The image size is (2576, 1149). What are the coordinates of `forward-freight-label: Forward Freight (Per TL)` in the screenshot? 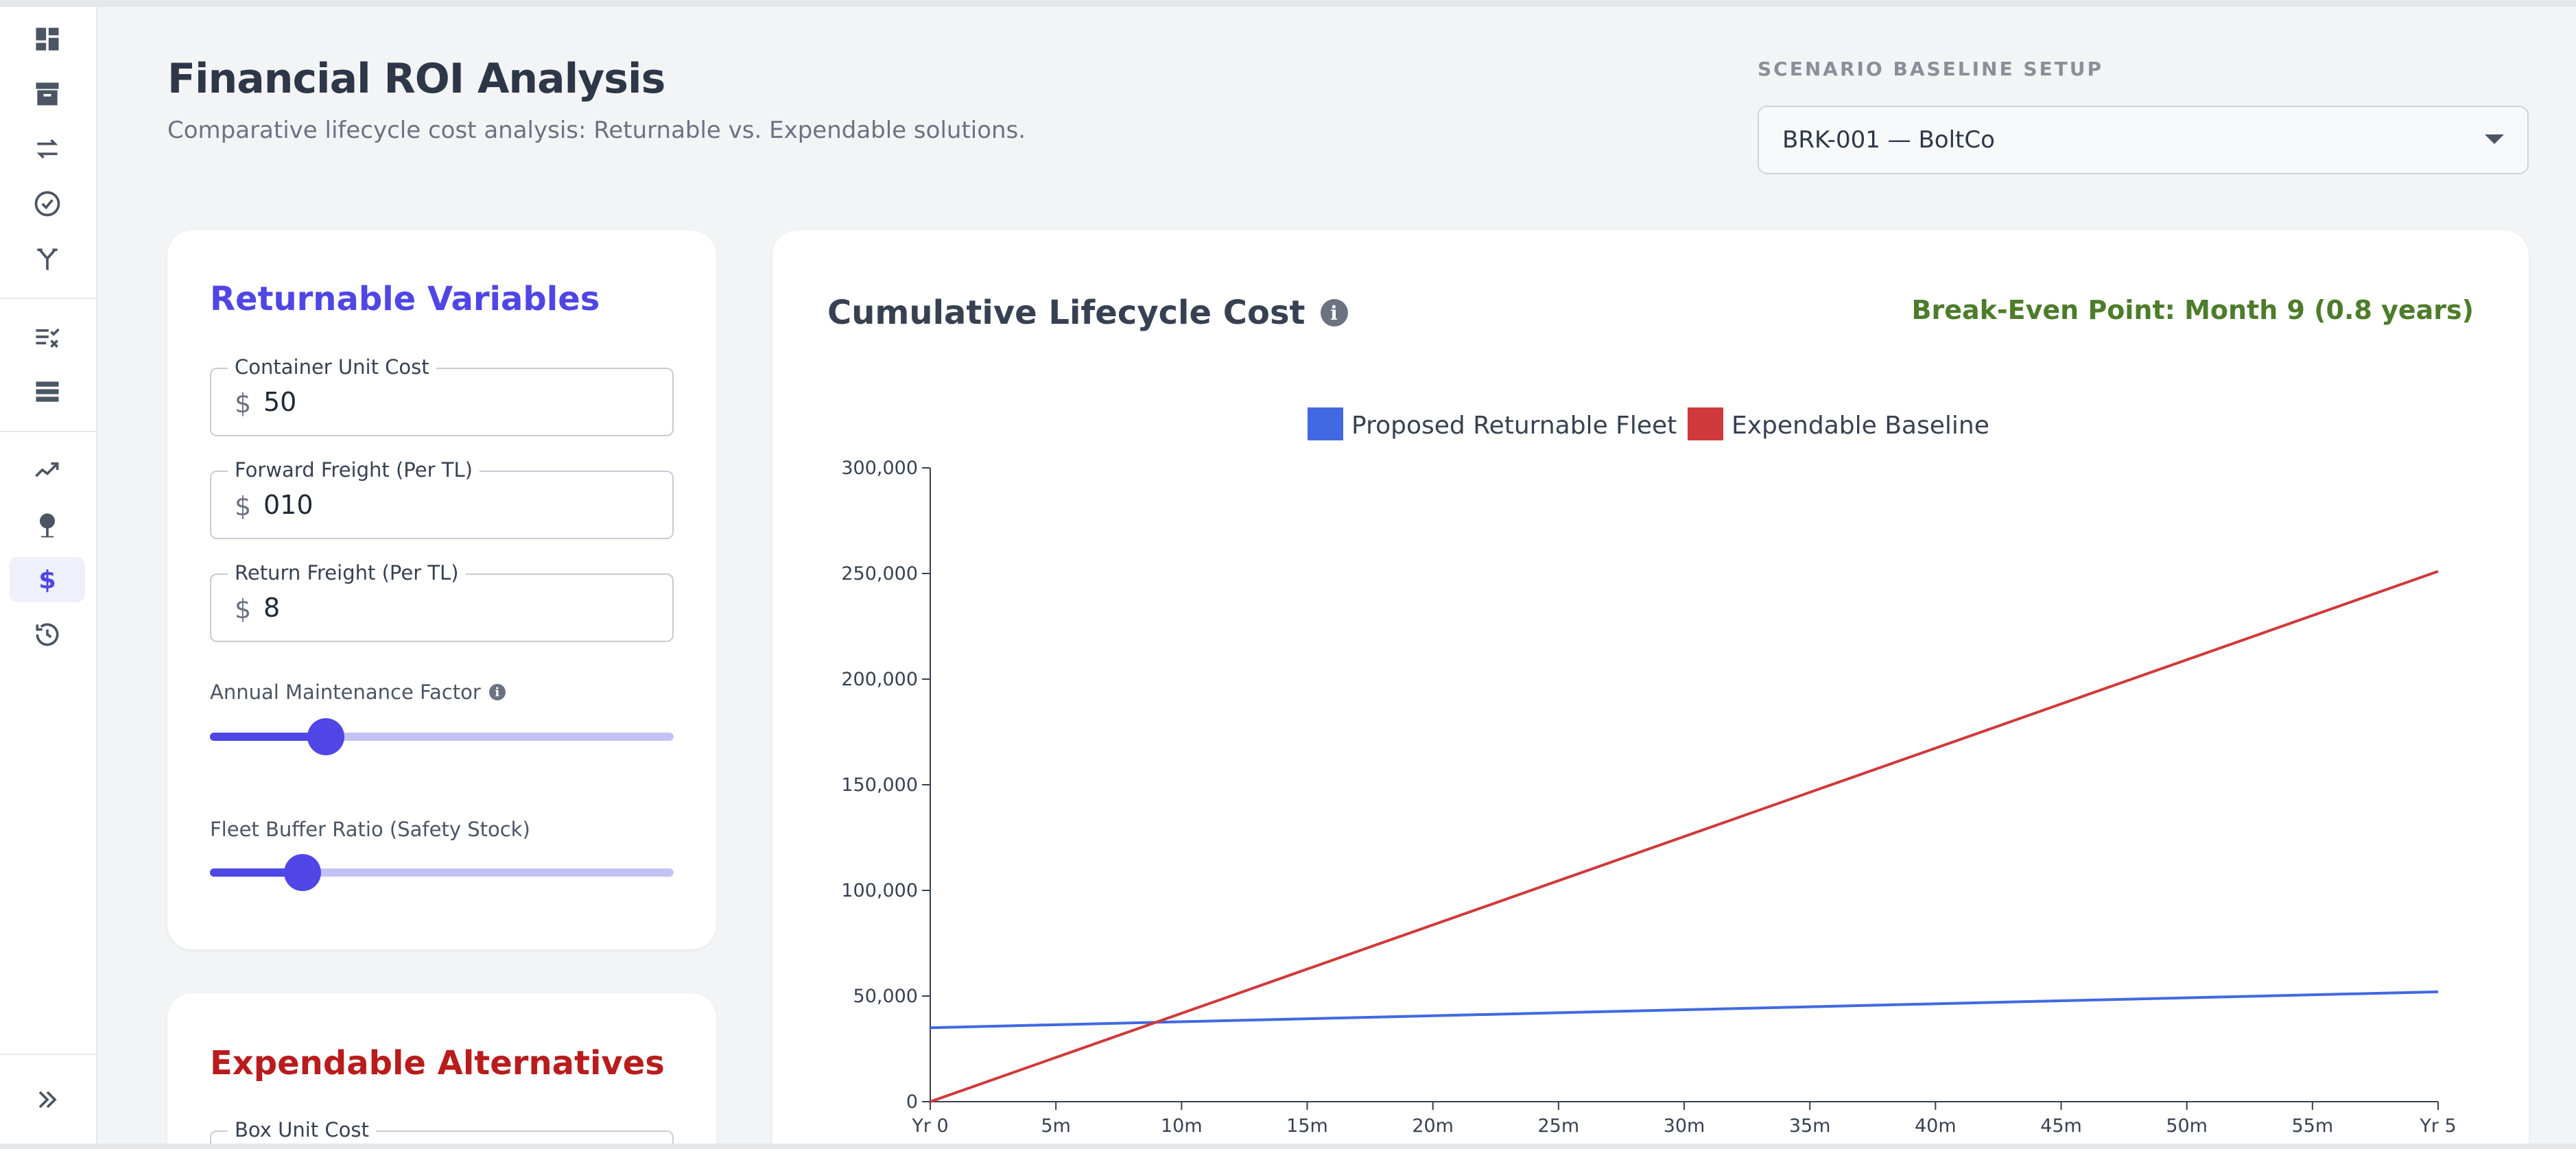 It's located at (354, 470).